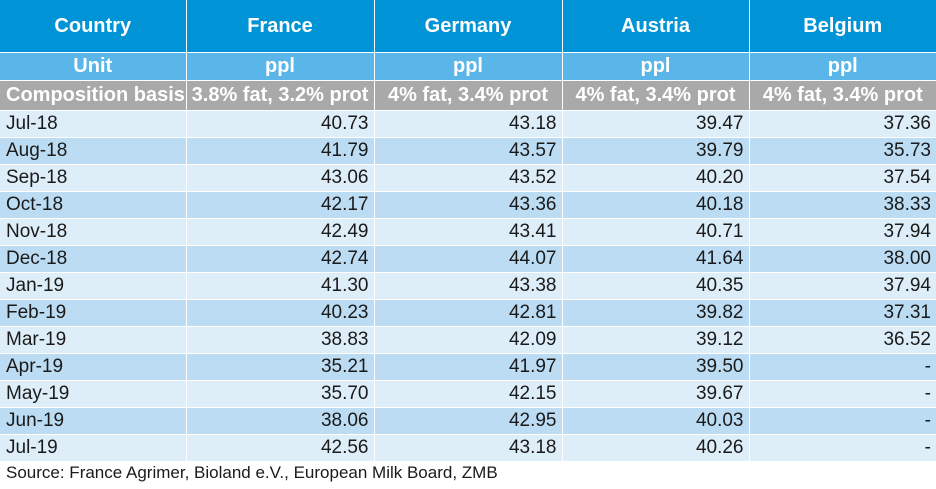 This screenshot has height=489, width=936. I want to click on price-cell: 39.79, so click(656, 151).